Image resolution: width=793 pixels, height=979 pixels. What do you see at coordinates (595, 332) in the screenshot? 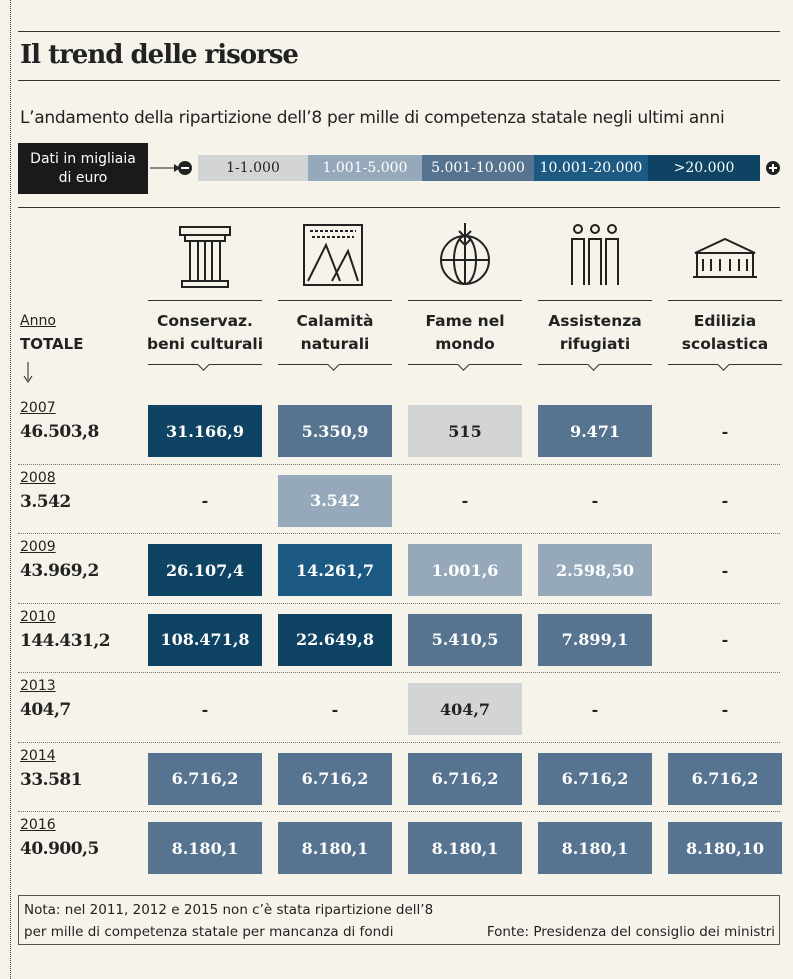
I see `column-header: Assistenza rifugiati` at bounding box center [595, 332].